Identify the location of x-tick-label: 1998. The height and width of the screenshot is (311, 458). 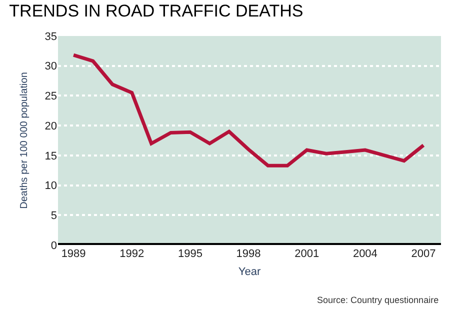
(248, 254).